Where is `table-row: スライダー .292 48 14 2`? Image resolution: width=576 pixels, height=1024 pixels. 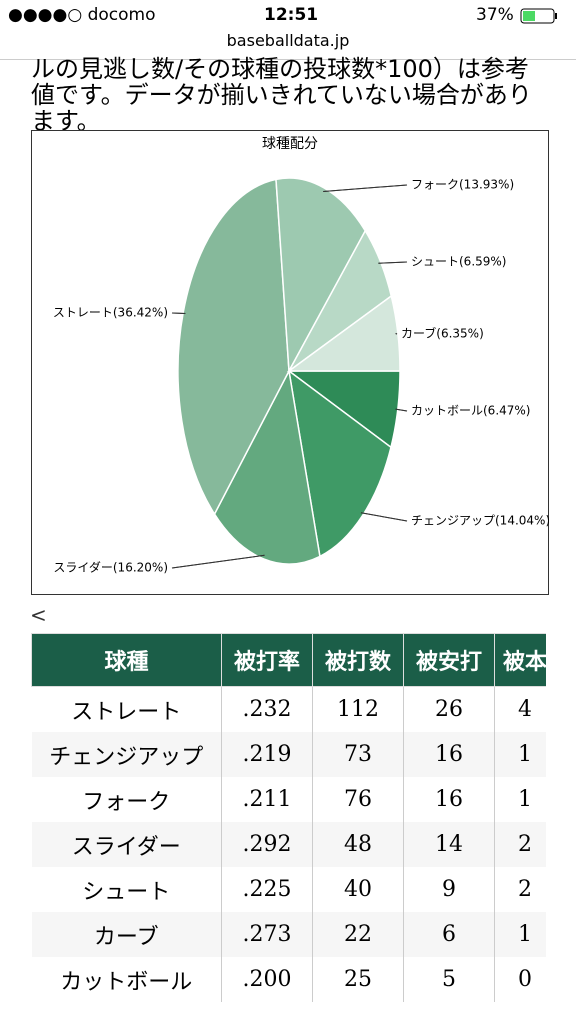 table-row: スライダー .292 48 14 2 is located at coordinates (288, 844).